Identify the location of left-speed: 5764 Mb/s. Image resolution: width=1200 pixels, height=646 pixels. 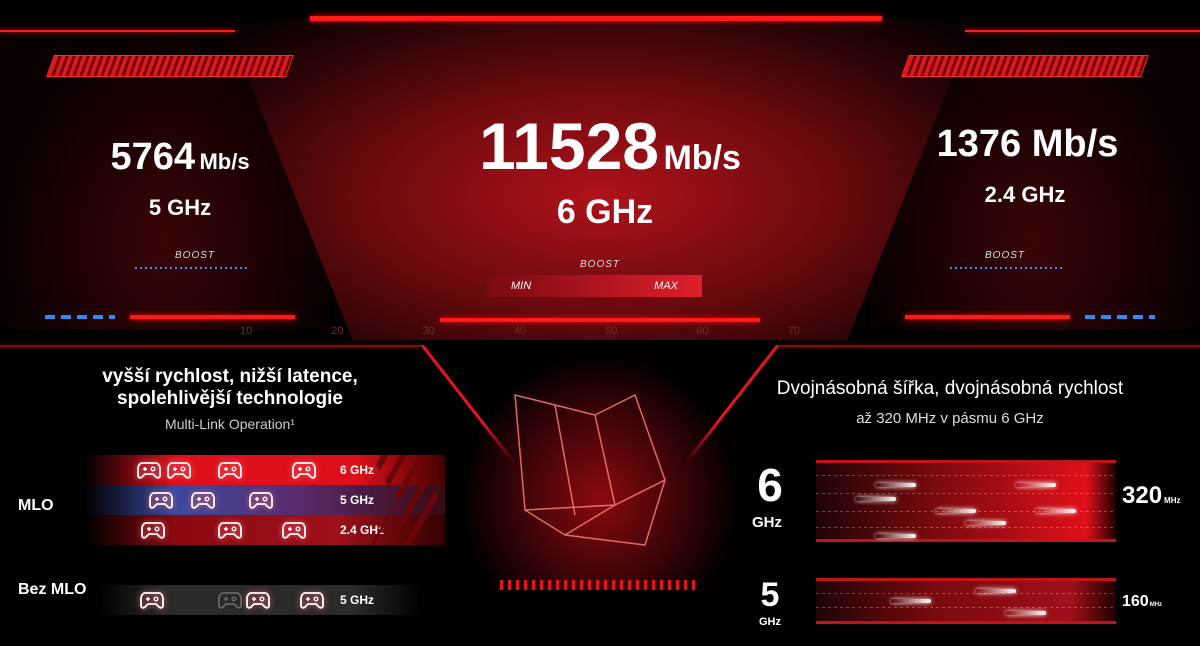
(180, 161).